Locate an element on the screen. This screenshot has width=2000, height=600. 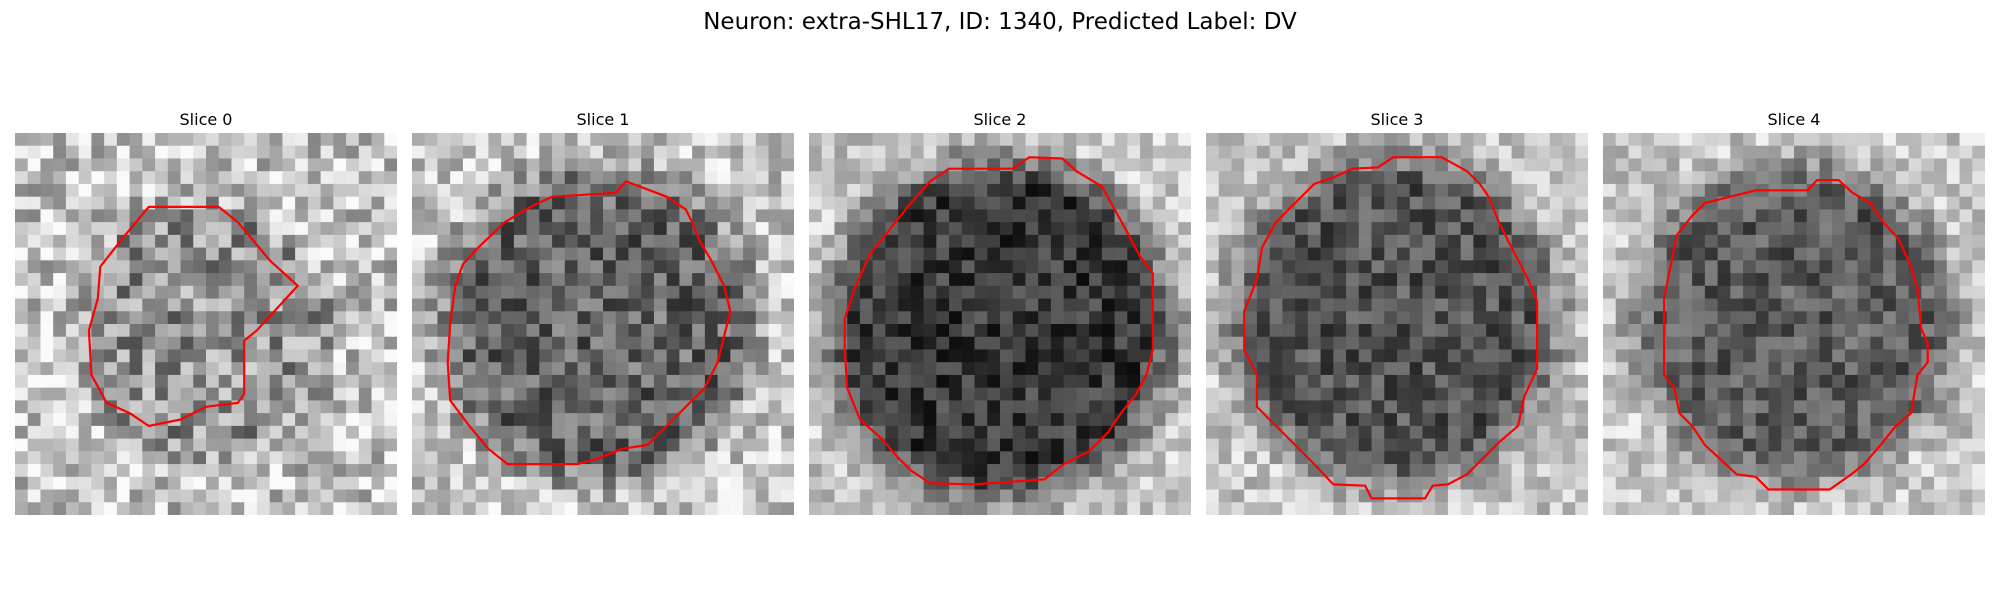
slice-panel: Slice 3 is located at coordinates (1397, 311).